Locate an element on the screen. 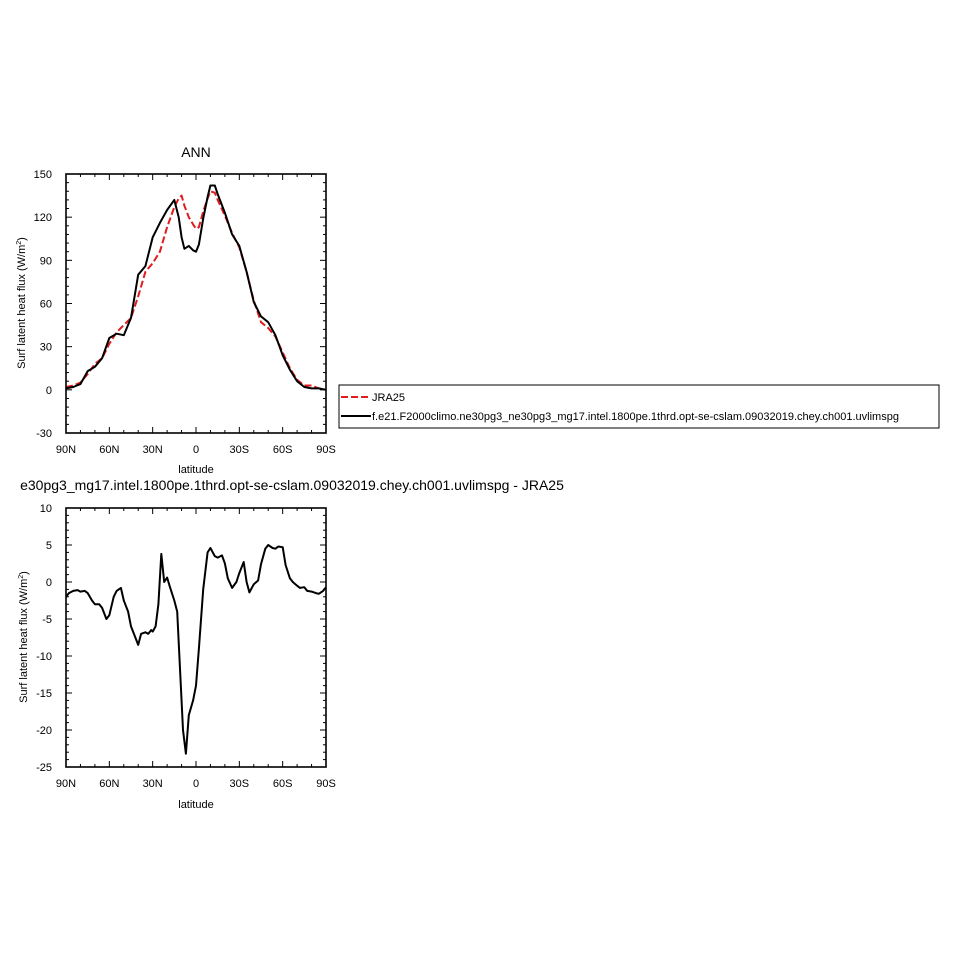  bottom-y-tick-label: -15 is located at coordinates (44, 694).